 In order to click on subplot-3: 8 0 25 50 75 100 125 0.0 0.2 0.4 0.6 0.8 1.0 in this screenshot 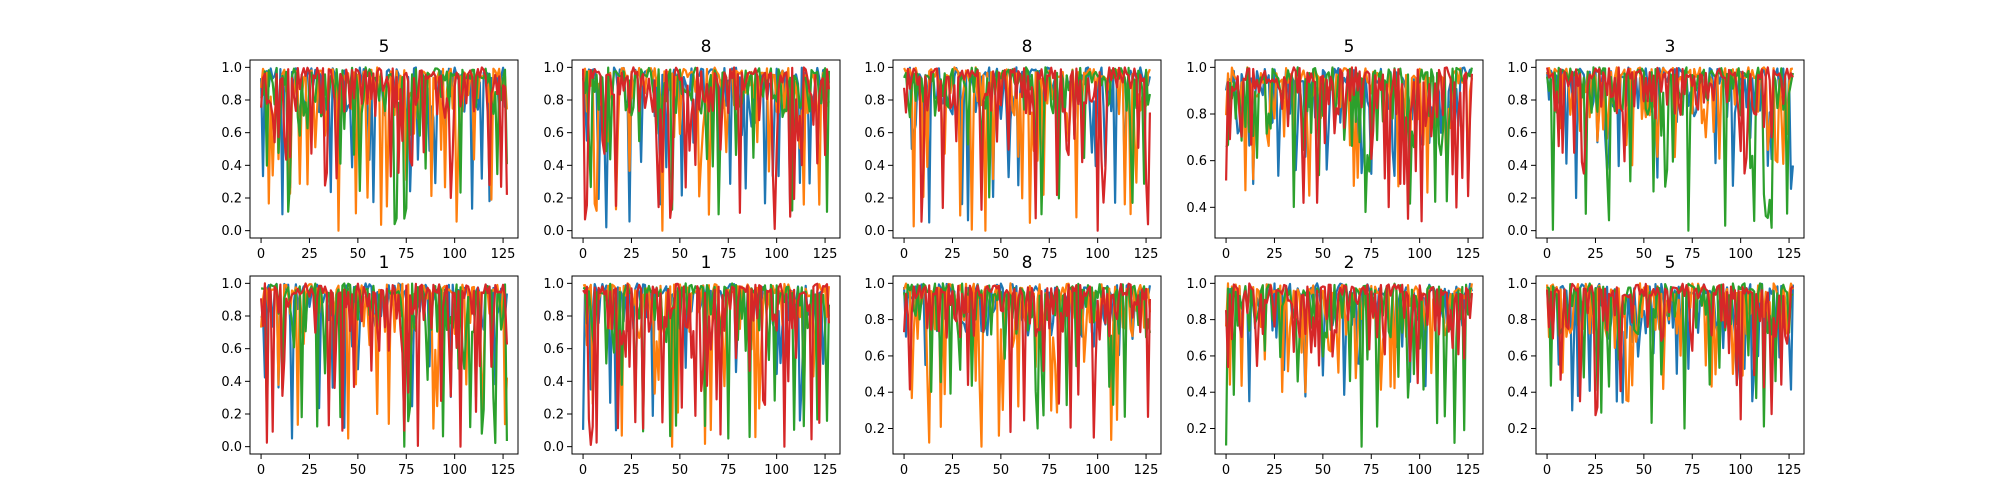, I will do `click(1013, 149)`.